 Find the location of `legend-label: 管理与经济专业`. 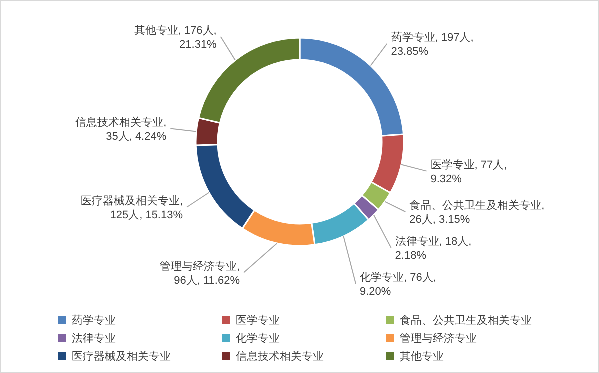

legend-label: 管理与经济专业 is located at coordinates (438, 338).